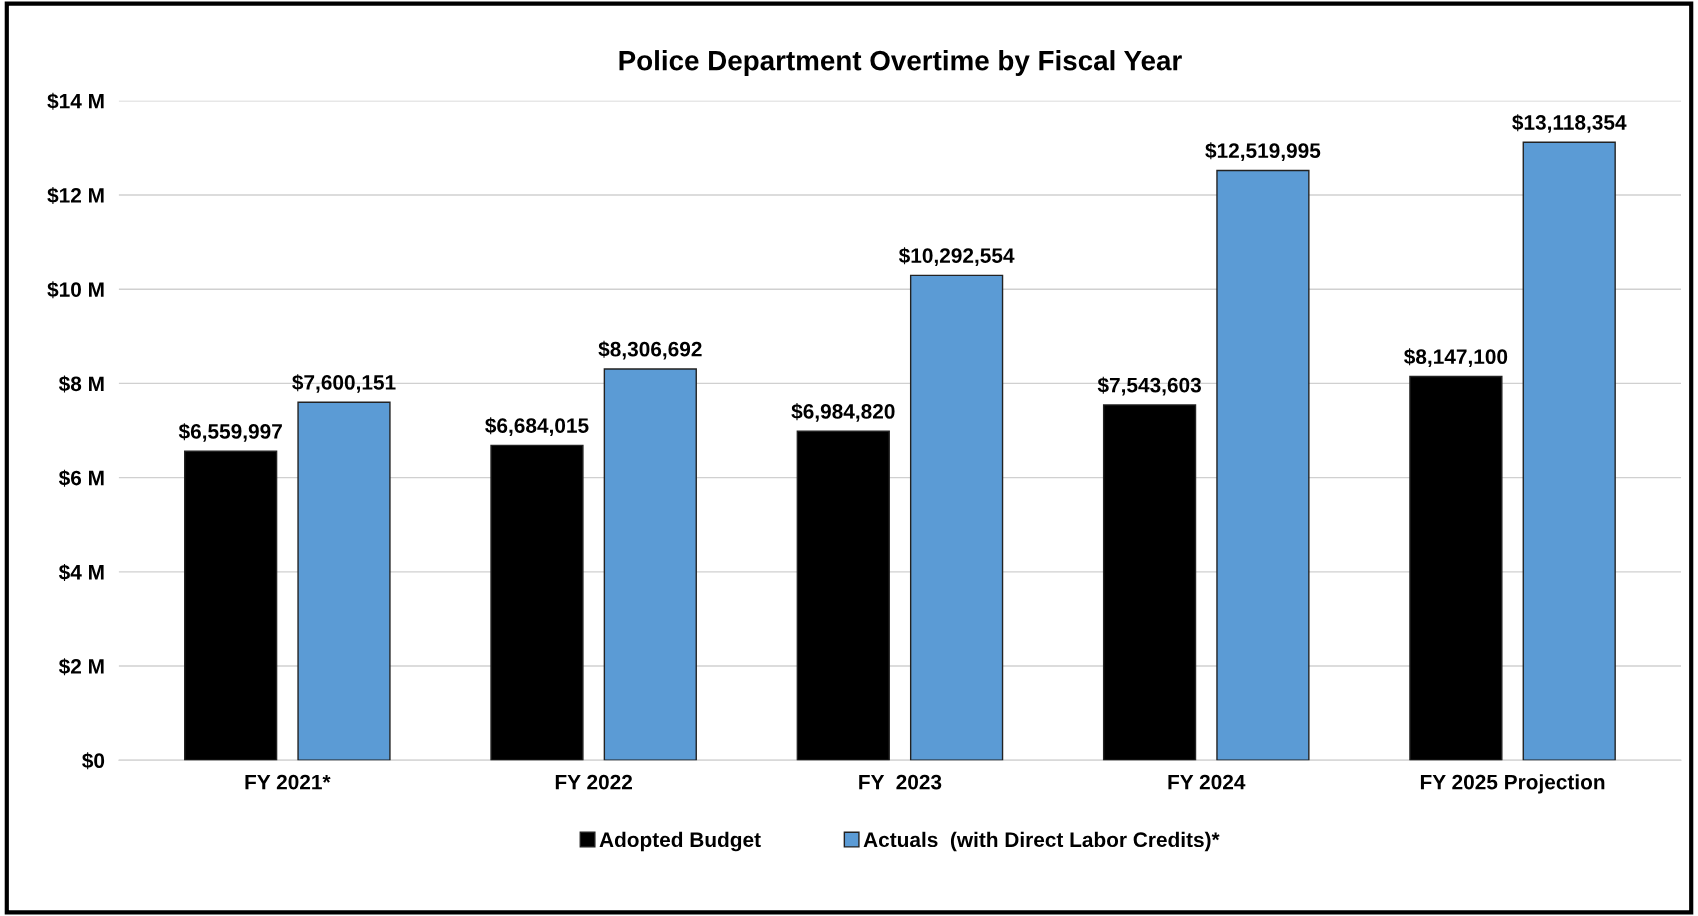 This screenshot has height=916, width=1698. Describe the element at coordinates (537, 426) in the screenshot. I see `data-label: $6,684,015` at that location.